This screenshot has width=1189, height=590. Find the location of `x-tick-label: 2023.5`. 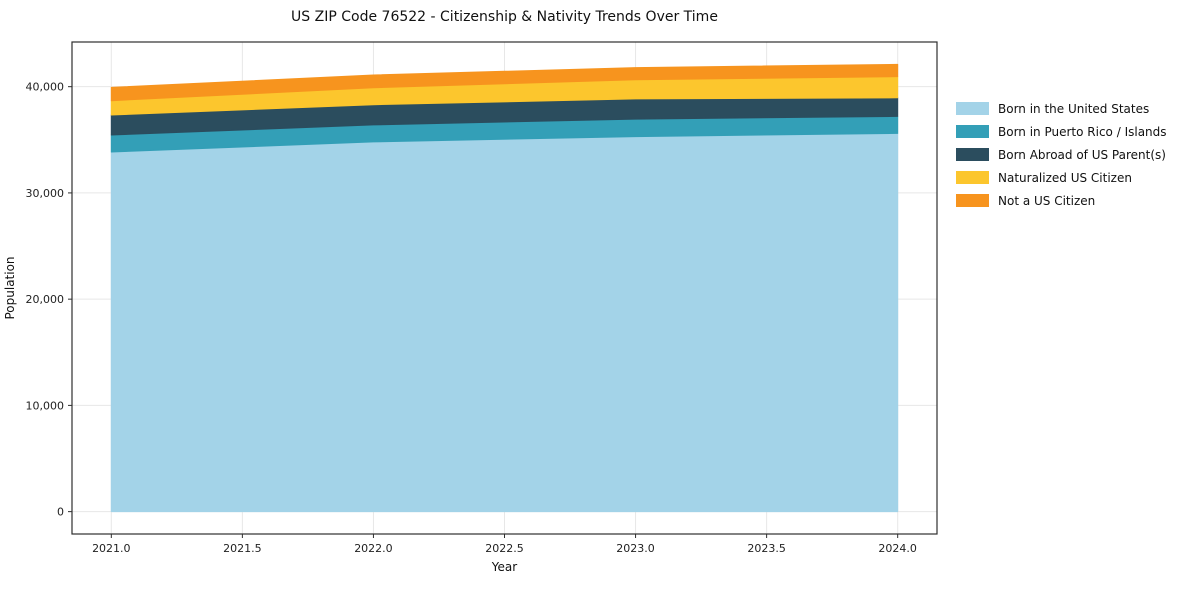

x-tick-label: 2023.5 is located at coordinates (766, 548).